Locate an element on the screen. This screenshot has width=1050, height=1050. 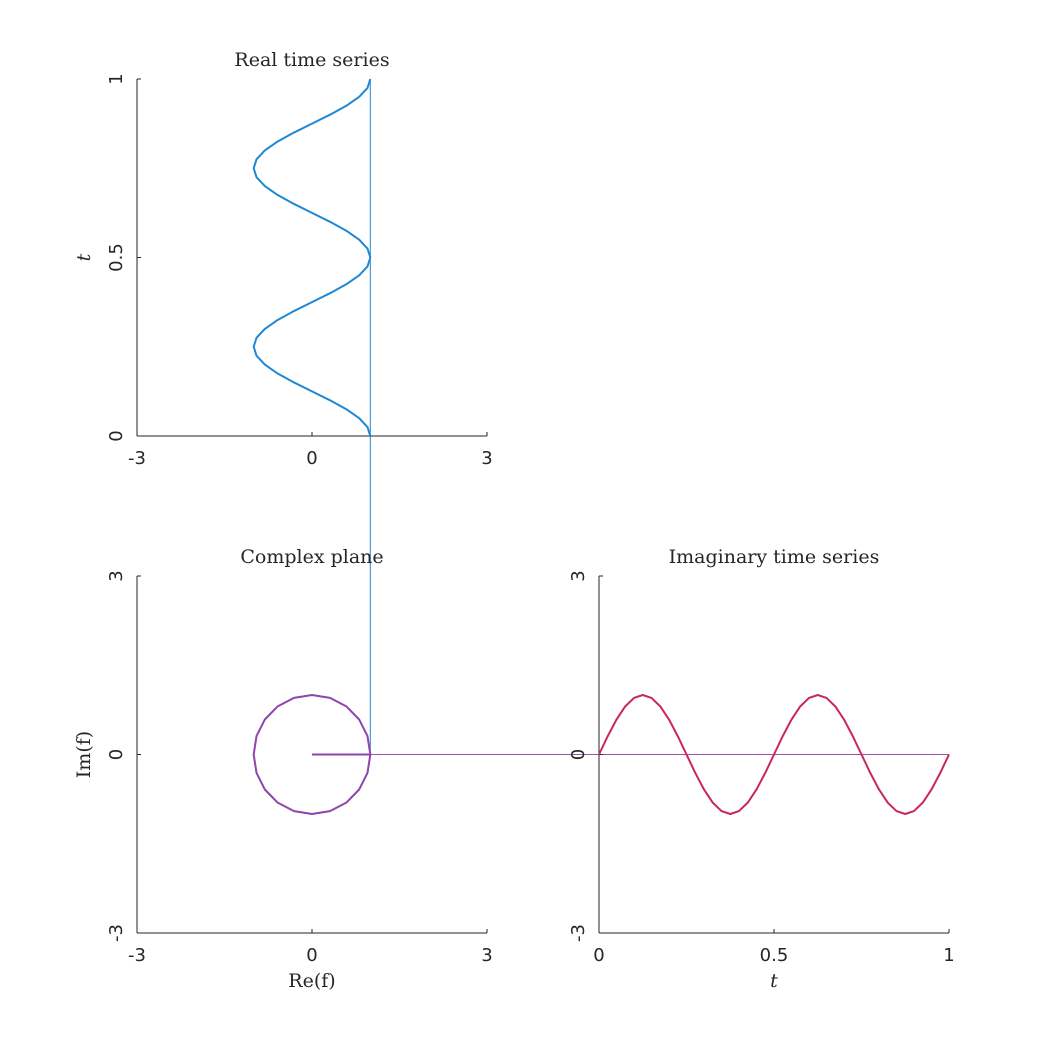
y-tick-label: 0.5 is located at coordinates (116, 257).